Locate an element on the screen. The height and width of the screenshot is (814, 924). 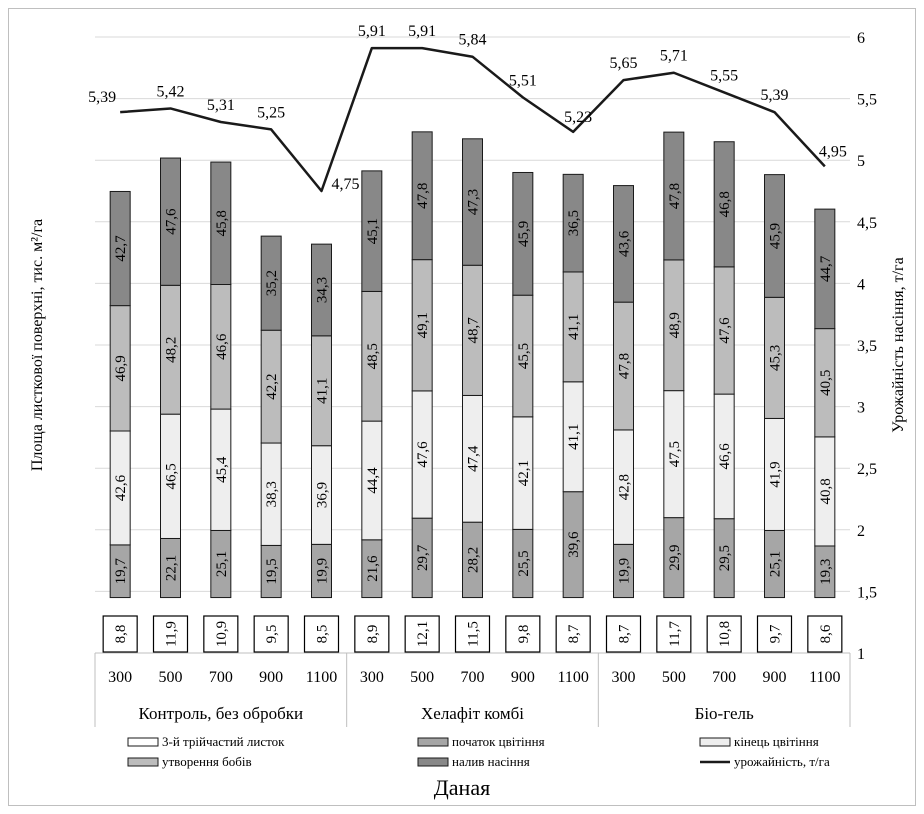
data-label: 42,2 is located at coordinates (272, 387).